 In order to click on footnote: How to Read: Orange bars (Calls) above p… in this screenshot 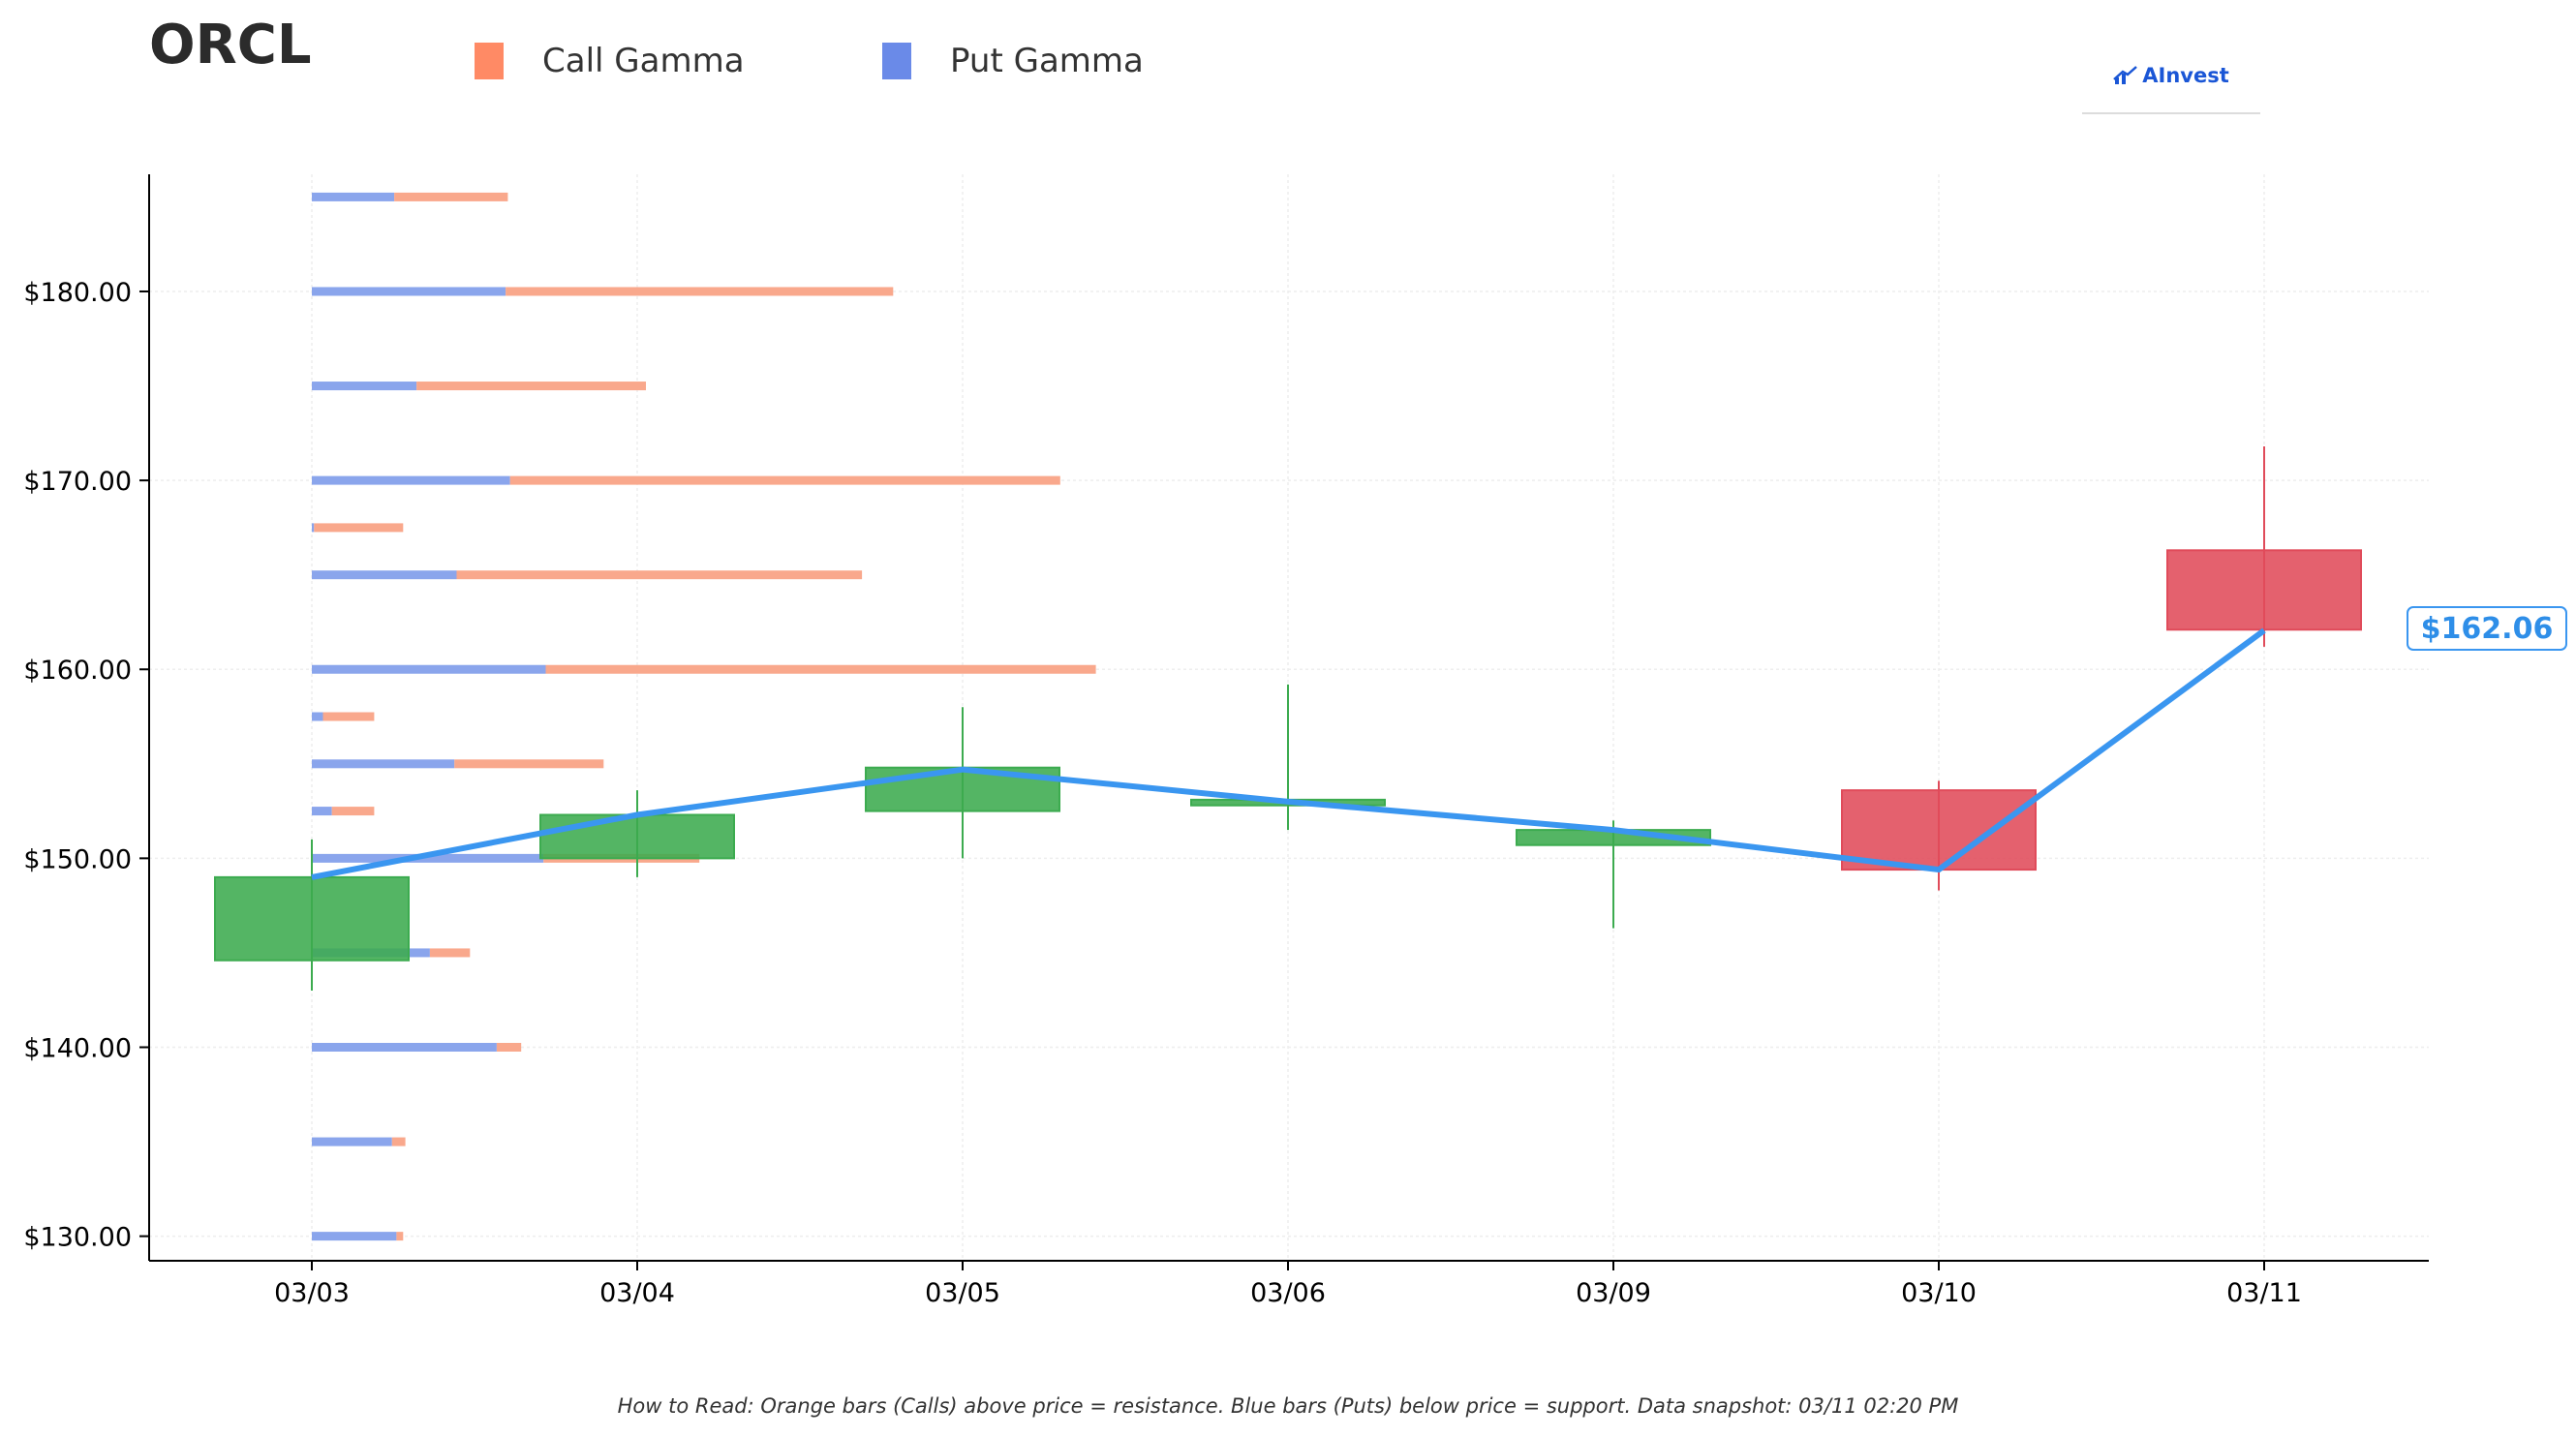, I will do `click(1288, 1406)`.